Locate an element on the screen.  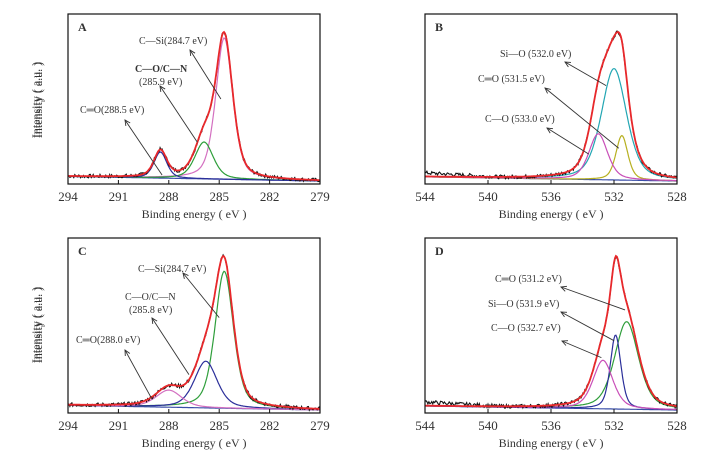
panel-label: C is located at coordinates (82, 251).